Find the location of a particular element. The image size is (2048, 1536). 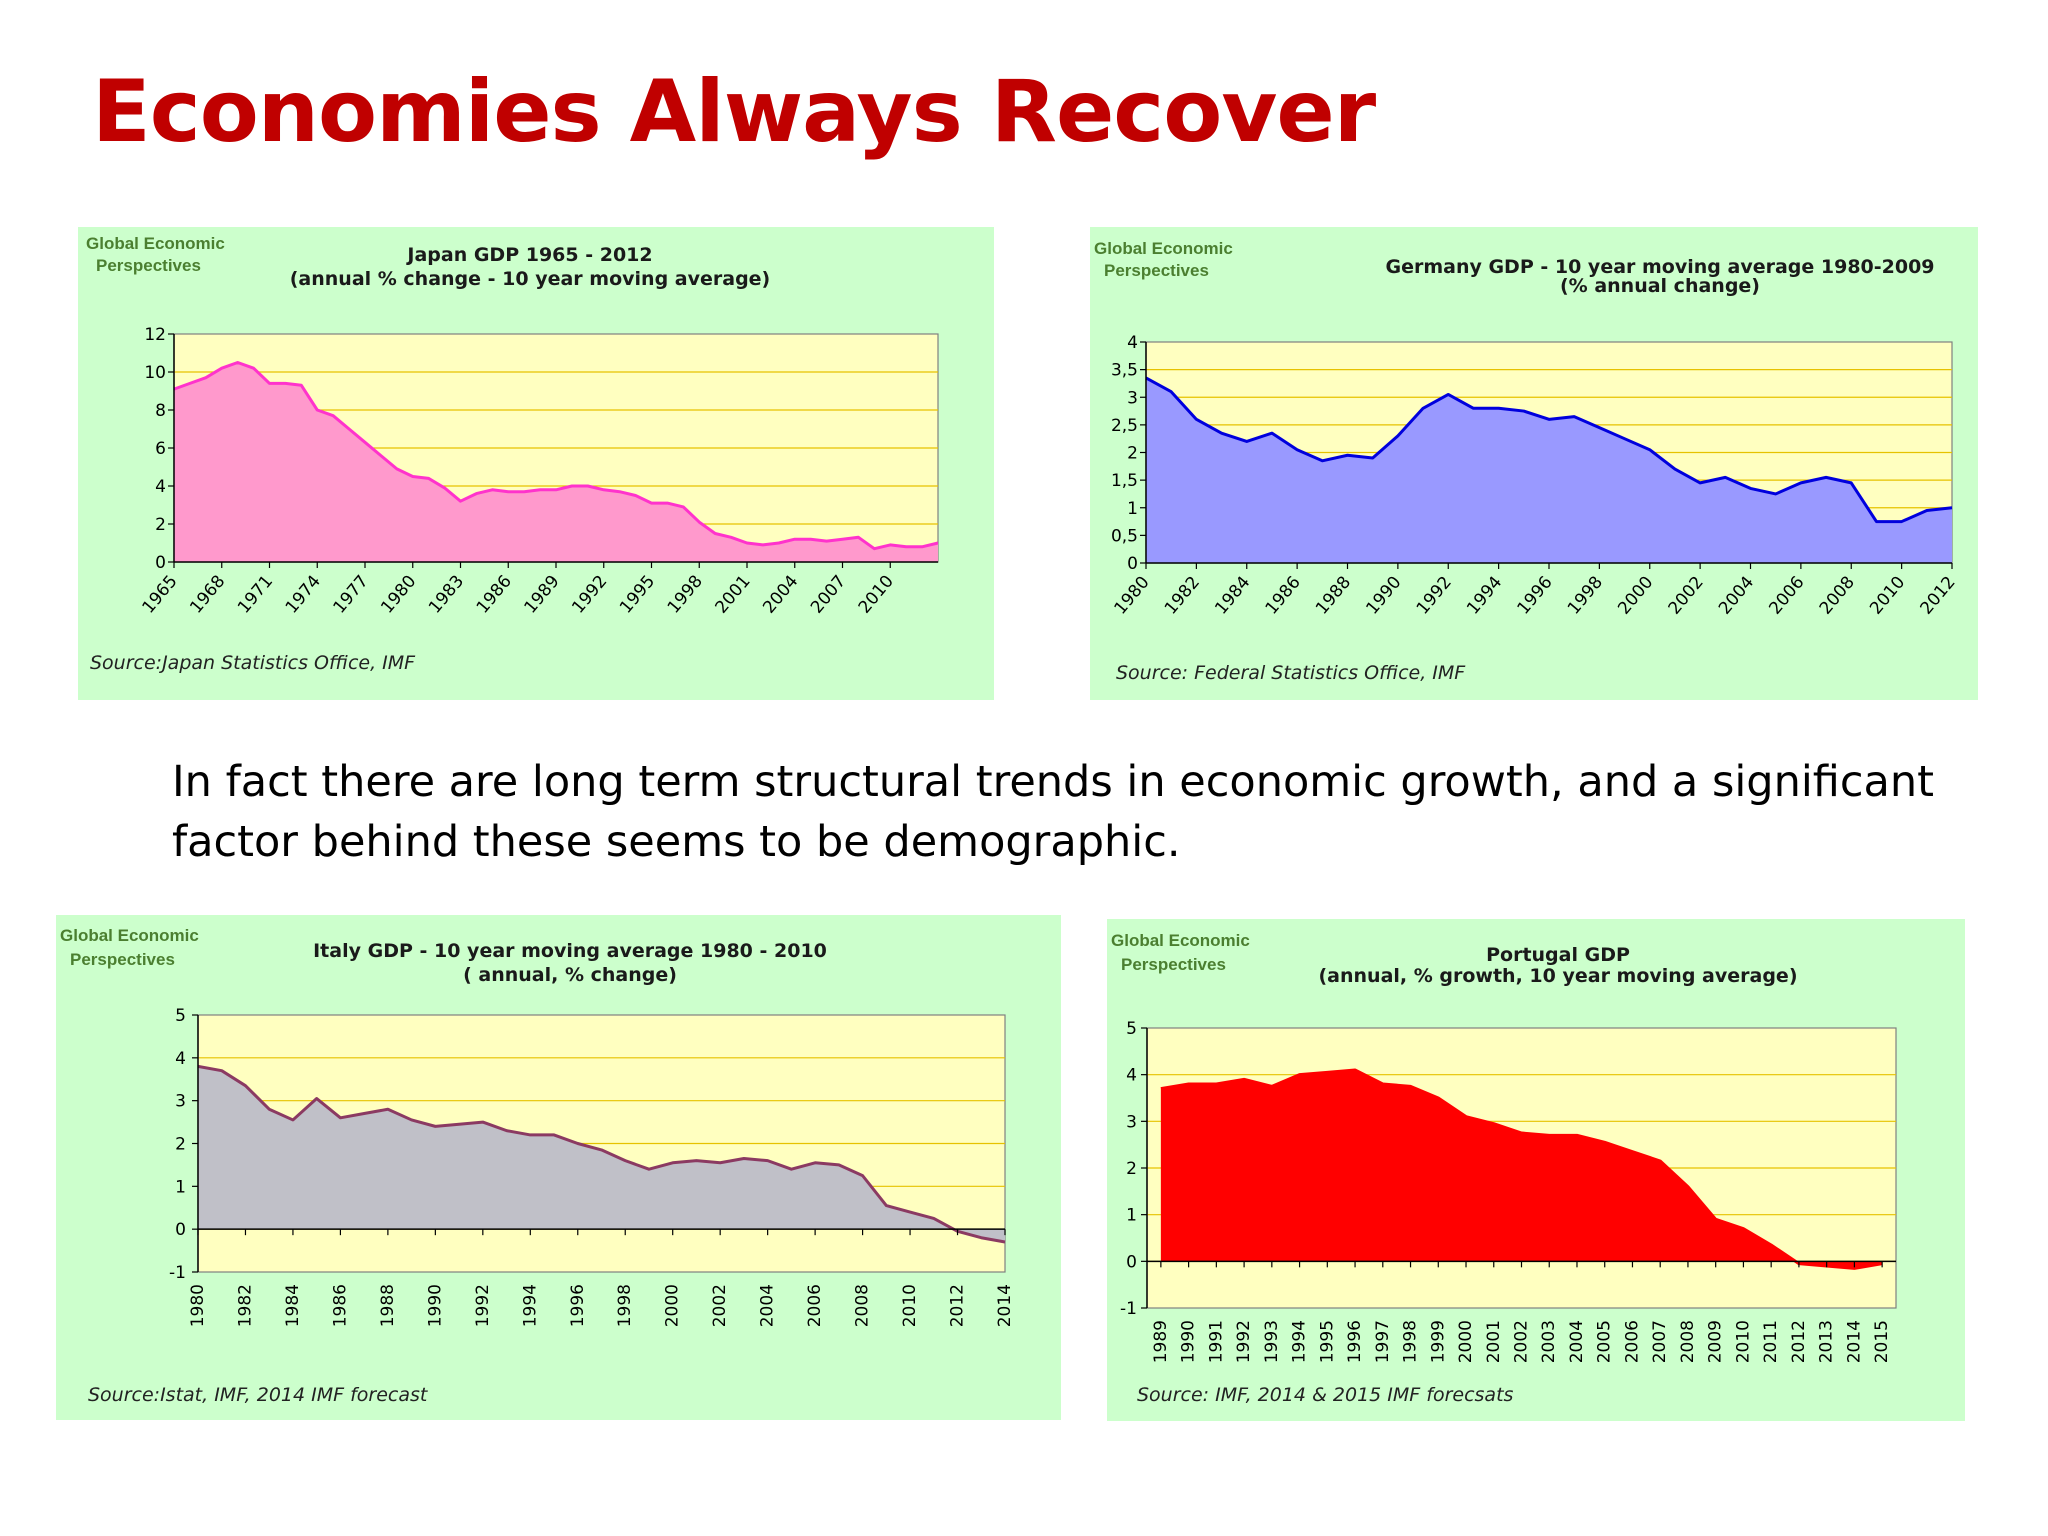

y-tick-label: 3 is located at coordinates (1131, 1122).